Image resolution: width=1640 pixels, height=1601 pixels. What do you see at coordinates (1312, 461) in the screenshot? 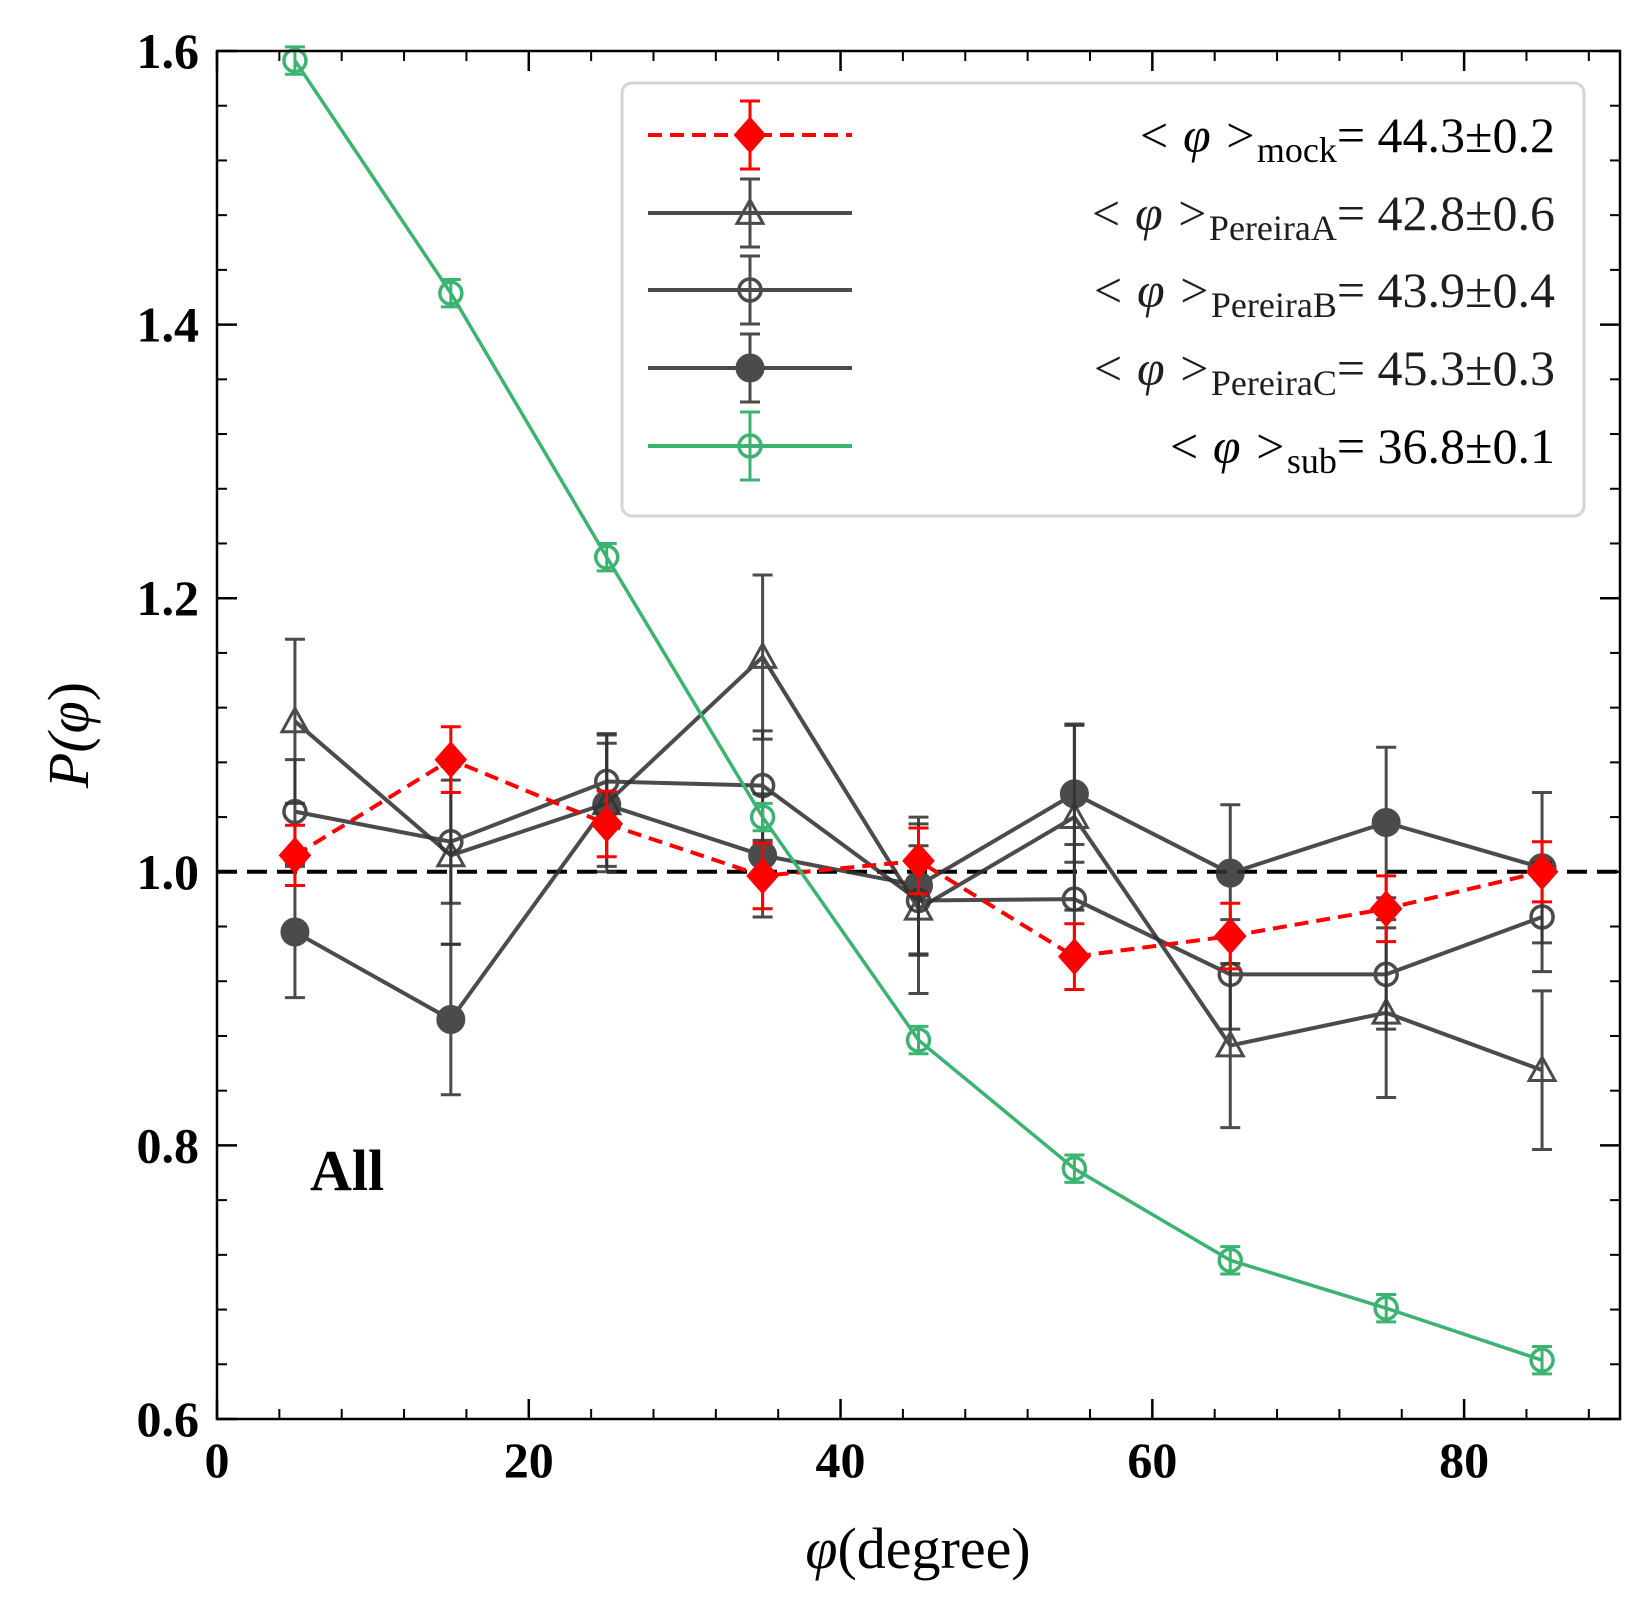
I see `legend-label-subscript: sub` at bounding box center [1312, 461].